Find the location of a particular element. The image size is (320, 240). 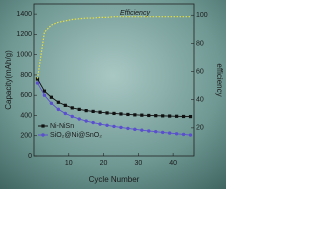

legend-label: SiO₂@Ni@SnO₂ is located at coordinates (76, 135).